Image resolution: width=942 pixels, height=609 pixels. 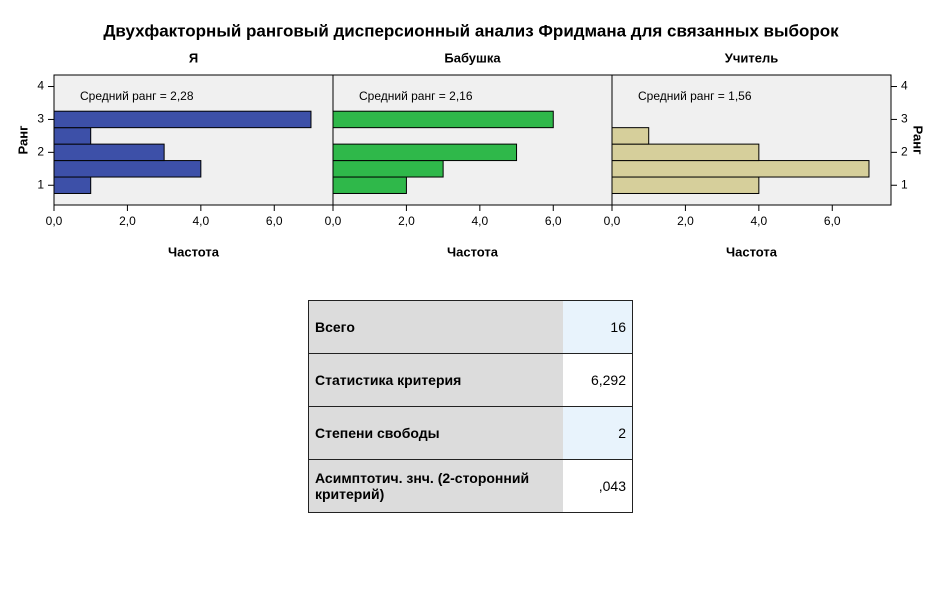 I want to click on annotation: Средний ранг = 1,56, so click(x=695, y=96).